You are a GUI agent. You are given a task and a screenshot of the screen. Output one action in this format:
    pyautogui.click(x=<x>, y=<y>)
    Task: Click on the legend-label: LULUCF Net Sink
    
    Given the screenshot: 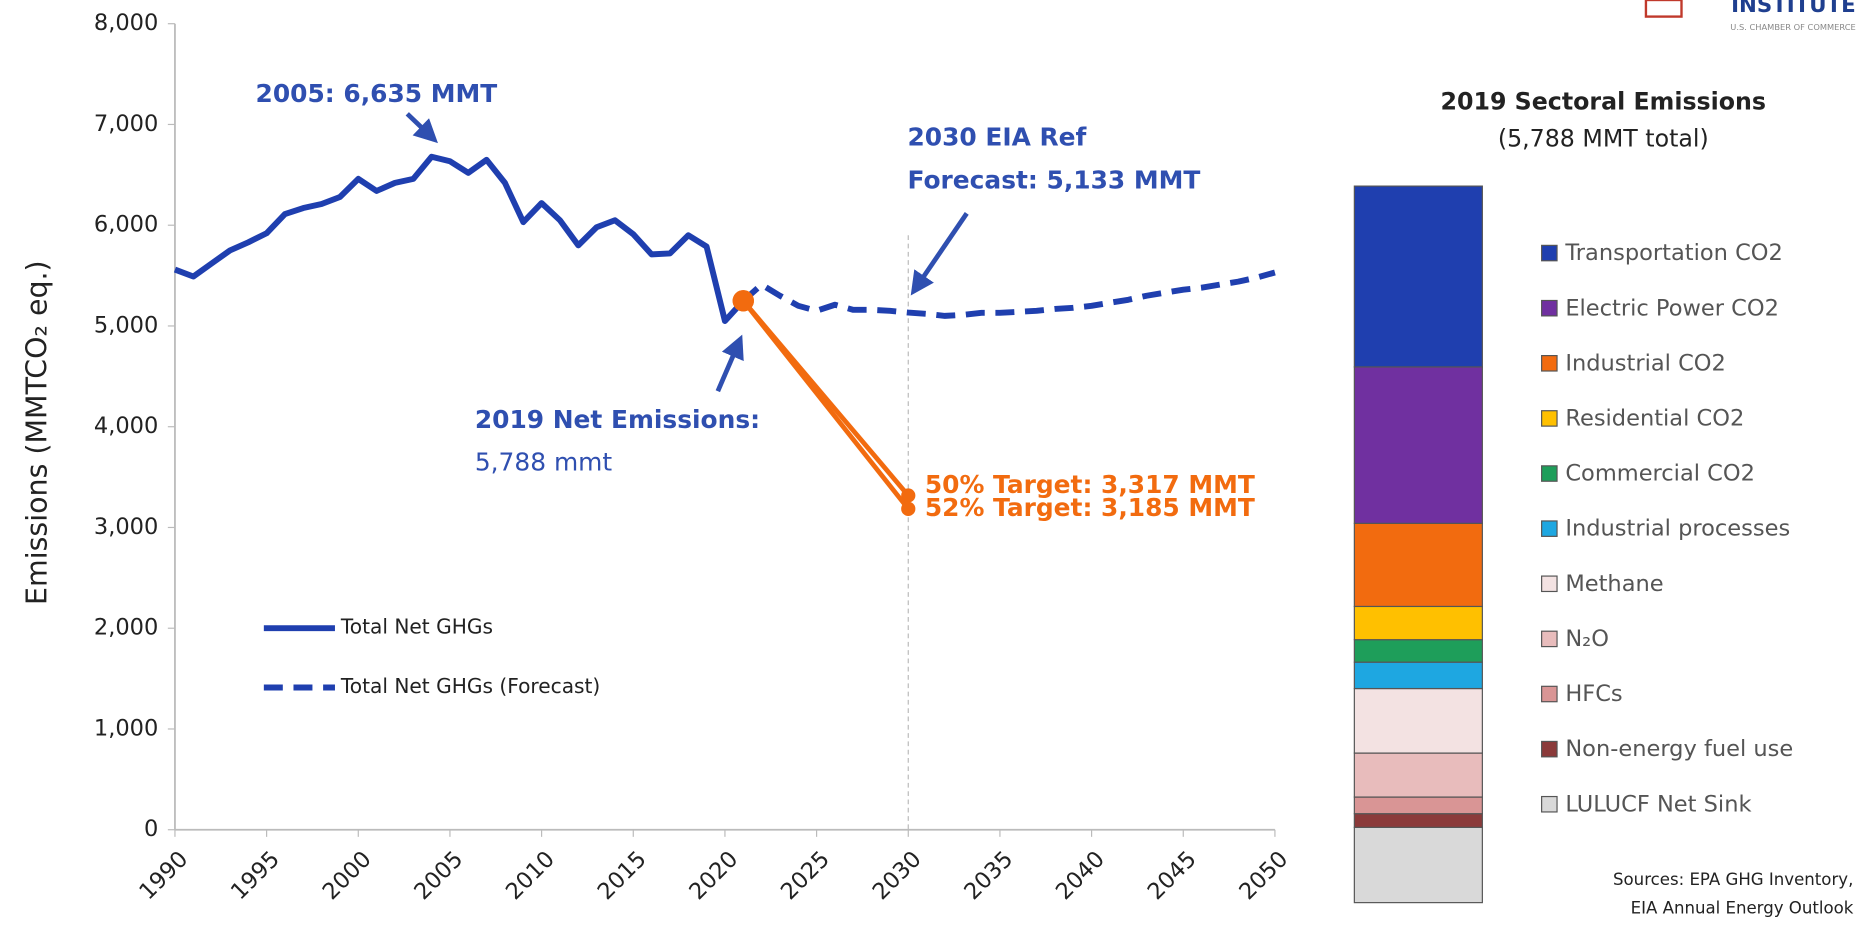 What is the action you would take?
    pyautogui.click(x=1658, y=804)
    